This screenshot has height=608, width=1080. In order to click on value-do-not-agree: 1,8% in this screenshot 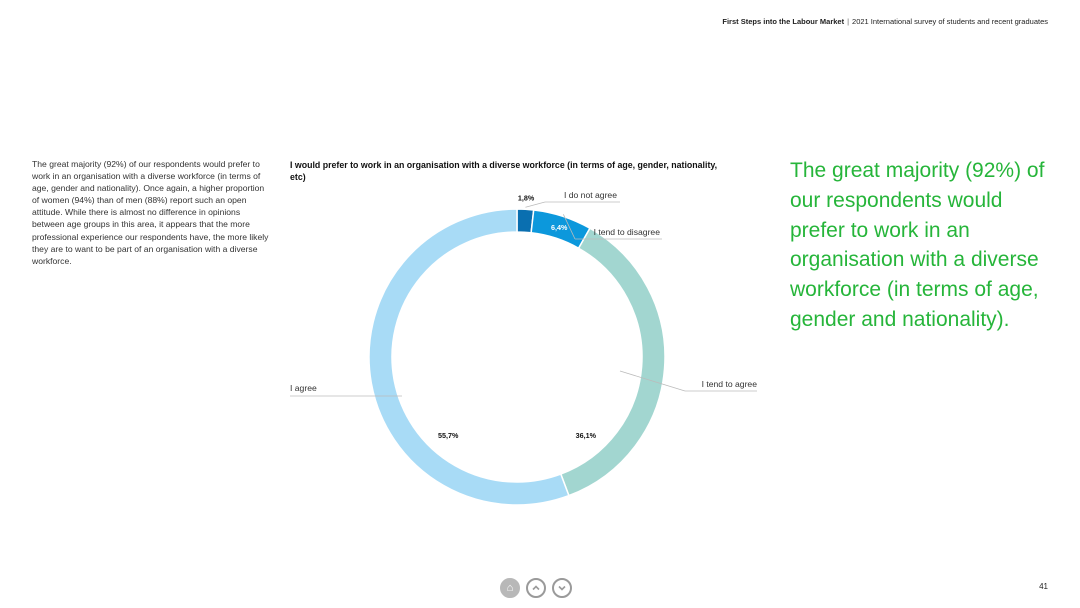, I will do `click(526, 197)`.